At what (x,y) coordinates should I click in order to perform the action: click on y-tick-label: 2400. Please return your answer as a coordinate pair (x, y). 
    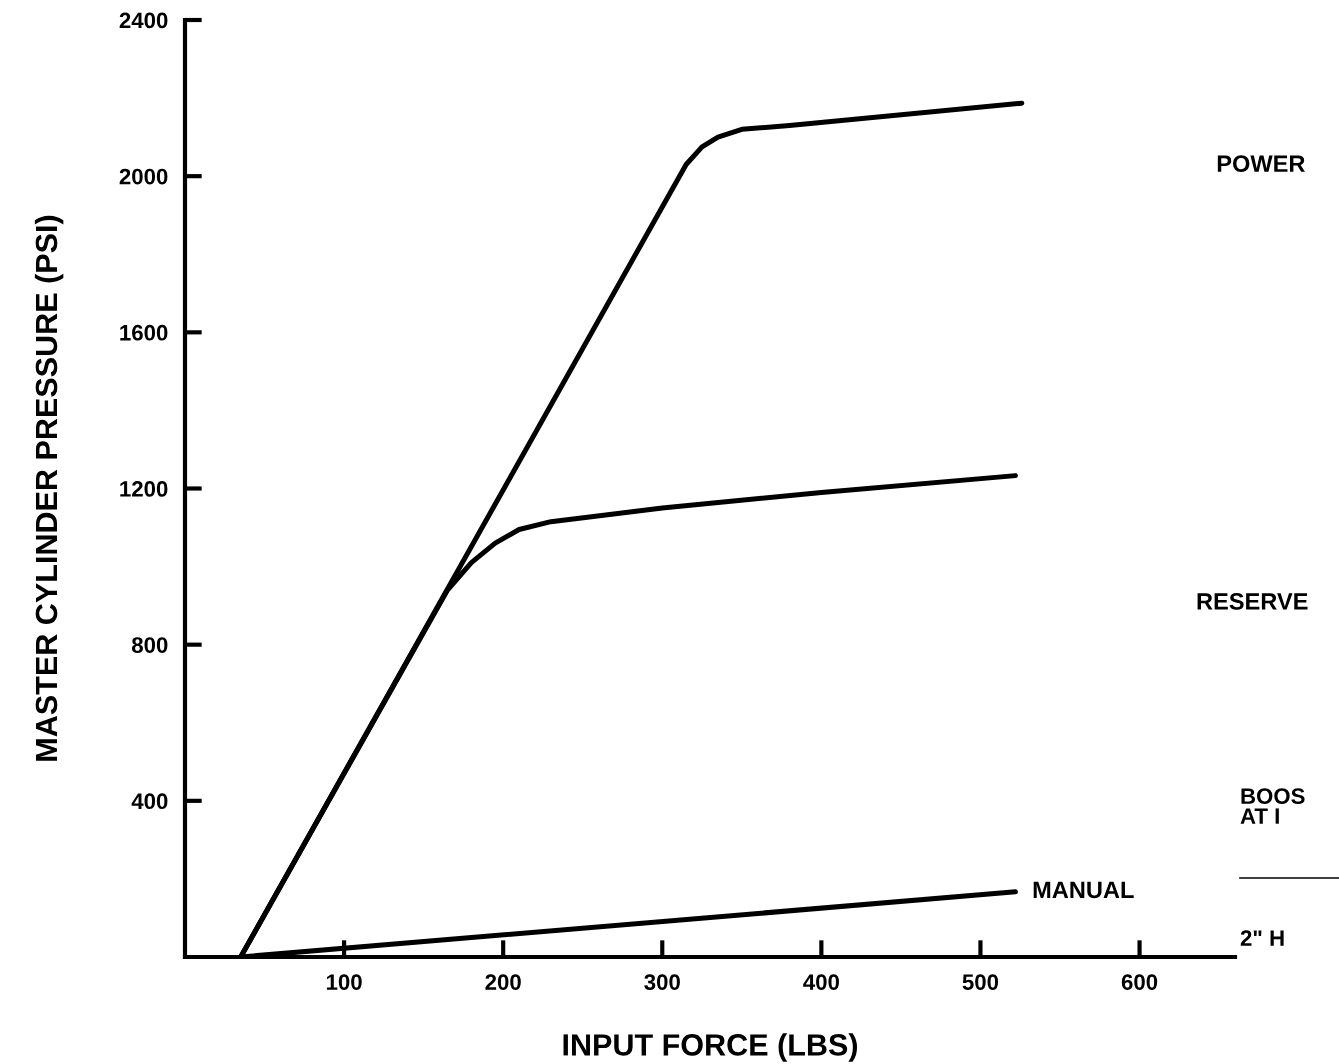
    Looking at the image, I should click on (143, 20).